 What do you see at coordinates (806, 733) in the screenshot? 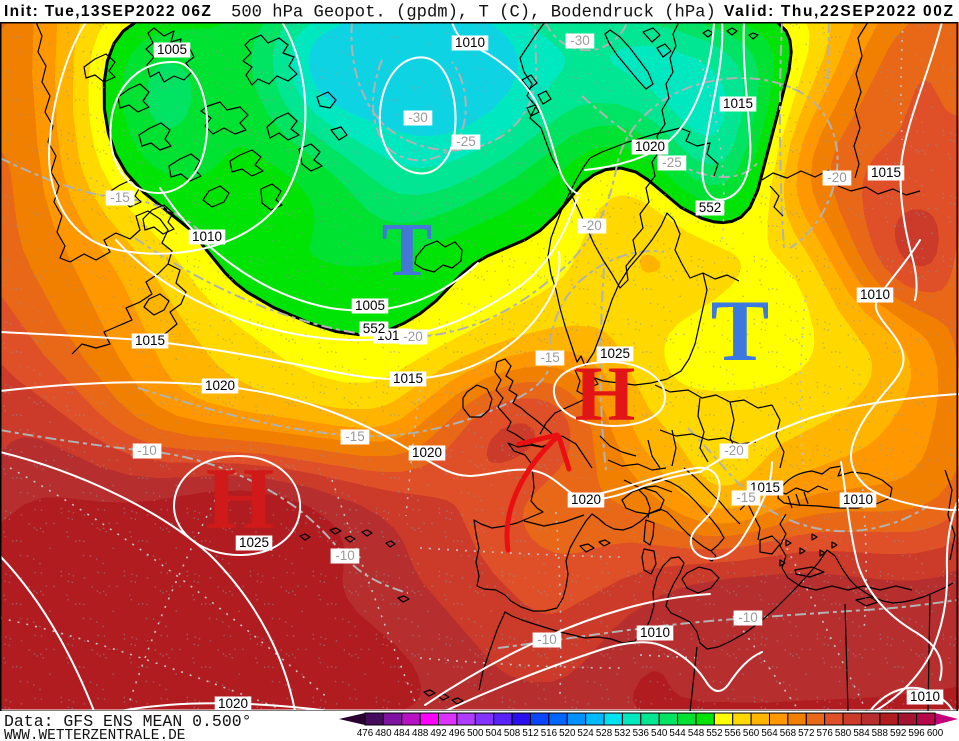
I see `svg-text: 572` at bounding box center [806, 733].